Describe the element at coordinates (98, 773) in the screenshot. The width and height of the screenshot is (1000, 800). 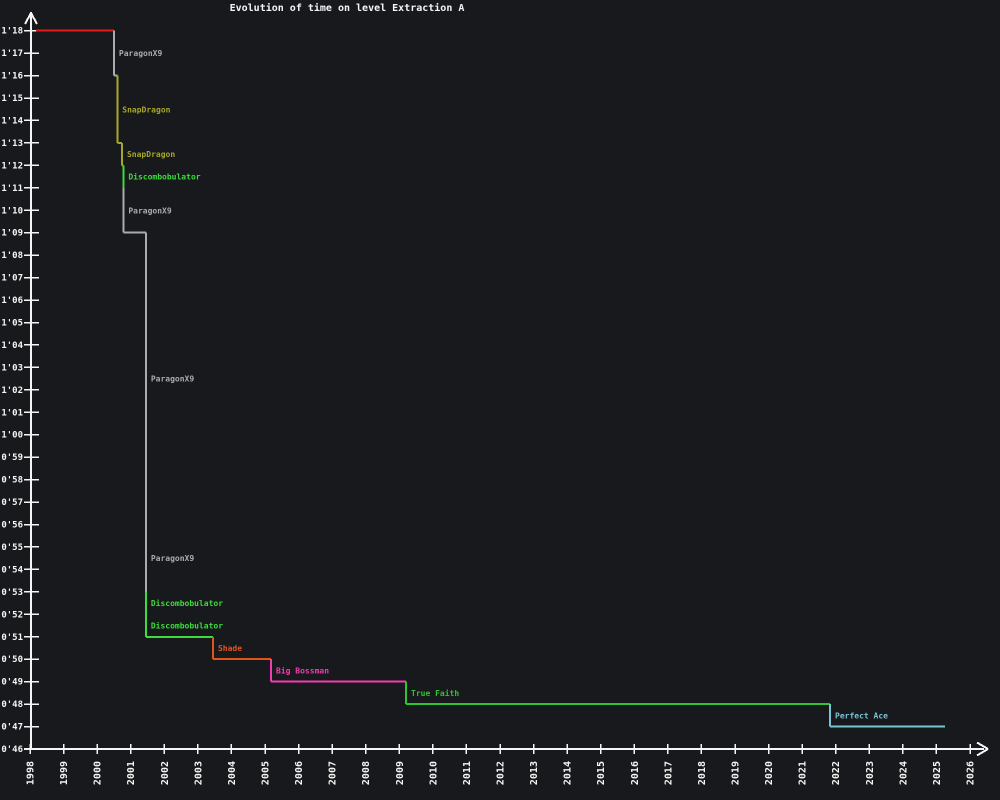
I see `x-tick-label: 2000` at that location.